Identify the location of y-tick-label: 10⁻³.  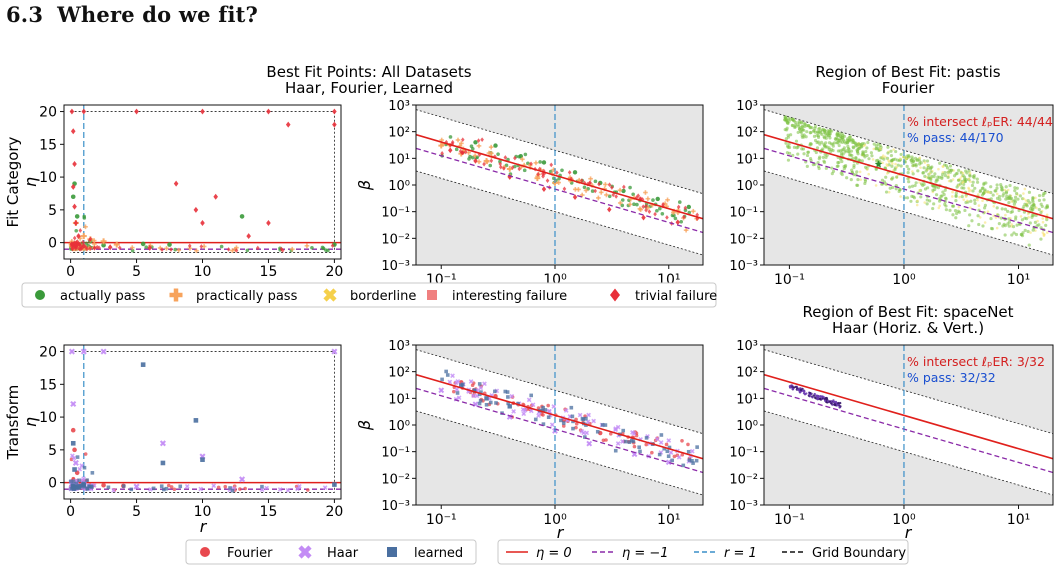
(743, 506).